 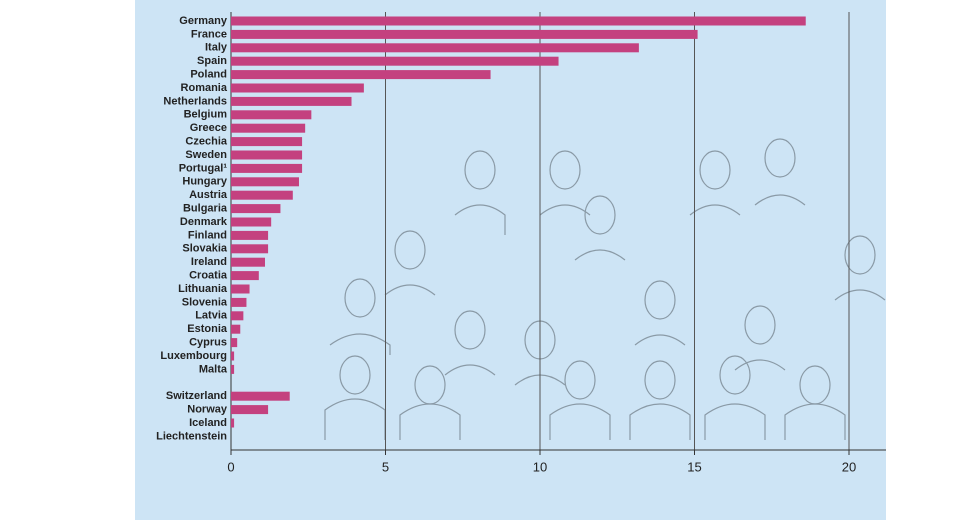 What do you see at coordinates (203, 168) in the screenshot?
I see `y-tick-label: Portugal¹` at bounding box center [203, 168].